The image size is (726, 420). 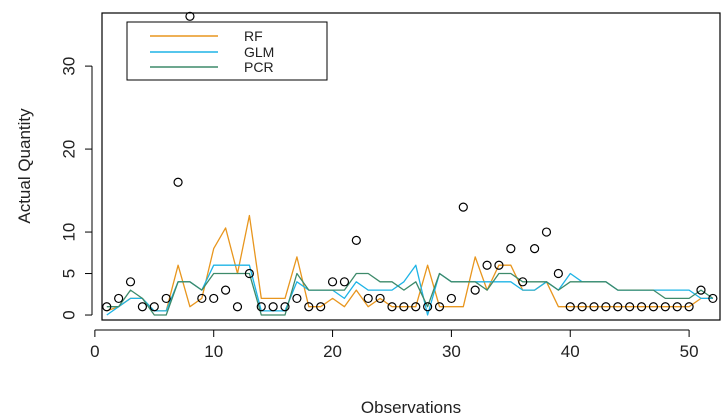 I want to click on x-tick-label: 50, so click(x=689, y=351).